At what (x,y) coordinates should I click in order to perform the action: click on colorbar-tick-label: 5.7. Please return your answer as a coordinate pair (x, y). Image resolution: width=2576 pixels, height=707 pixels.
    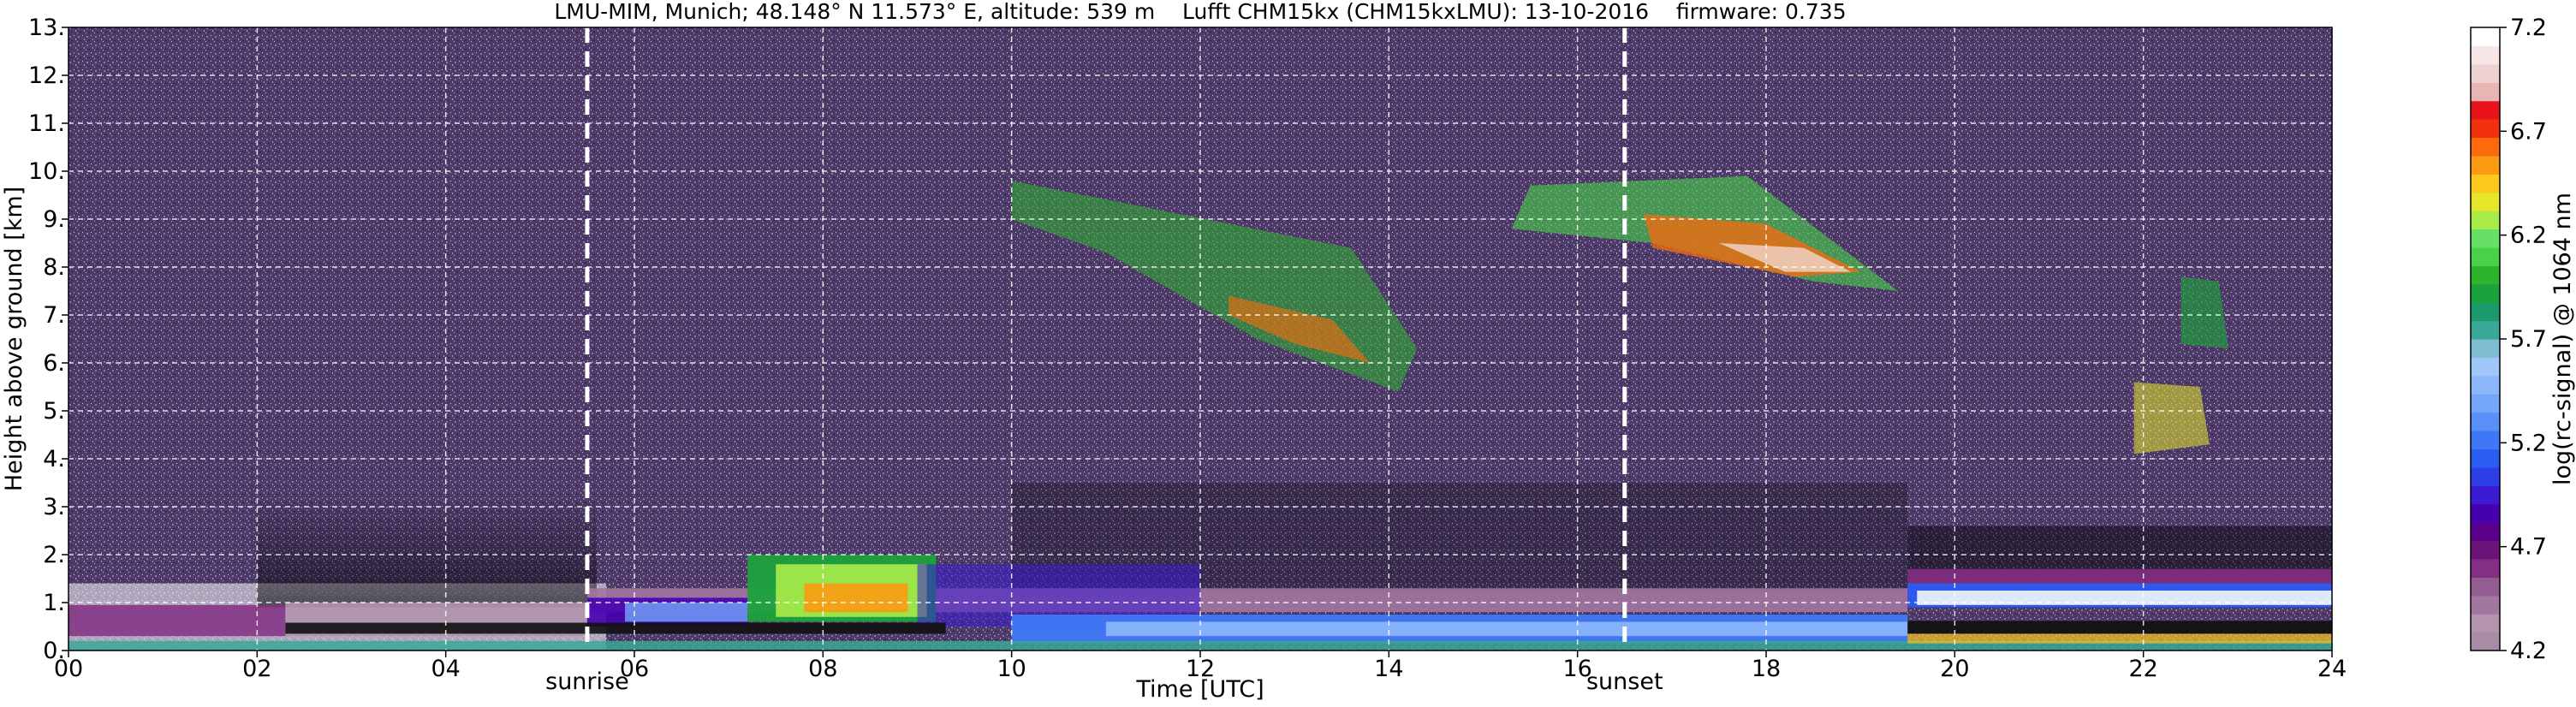
    Looking at the image, I should click on (2529, 339).